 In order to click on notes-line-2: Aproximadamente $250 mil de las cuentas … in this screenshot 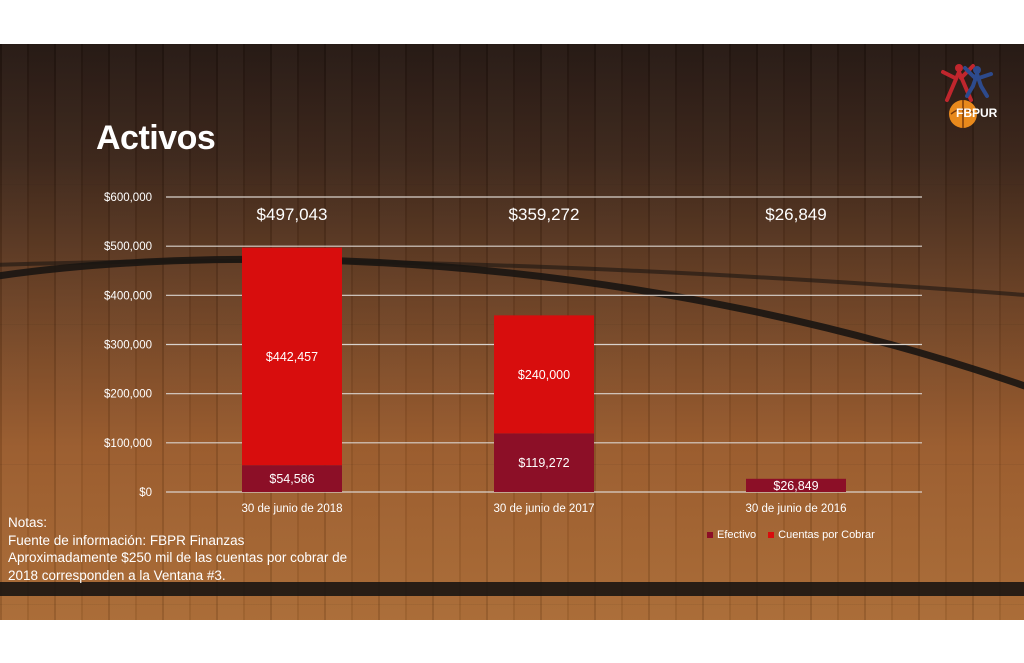, I will do `click(178, 557)`.